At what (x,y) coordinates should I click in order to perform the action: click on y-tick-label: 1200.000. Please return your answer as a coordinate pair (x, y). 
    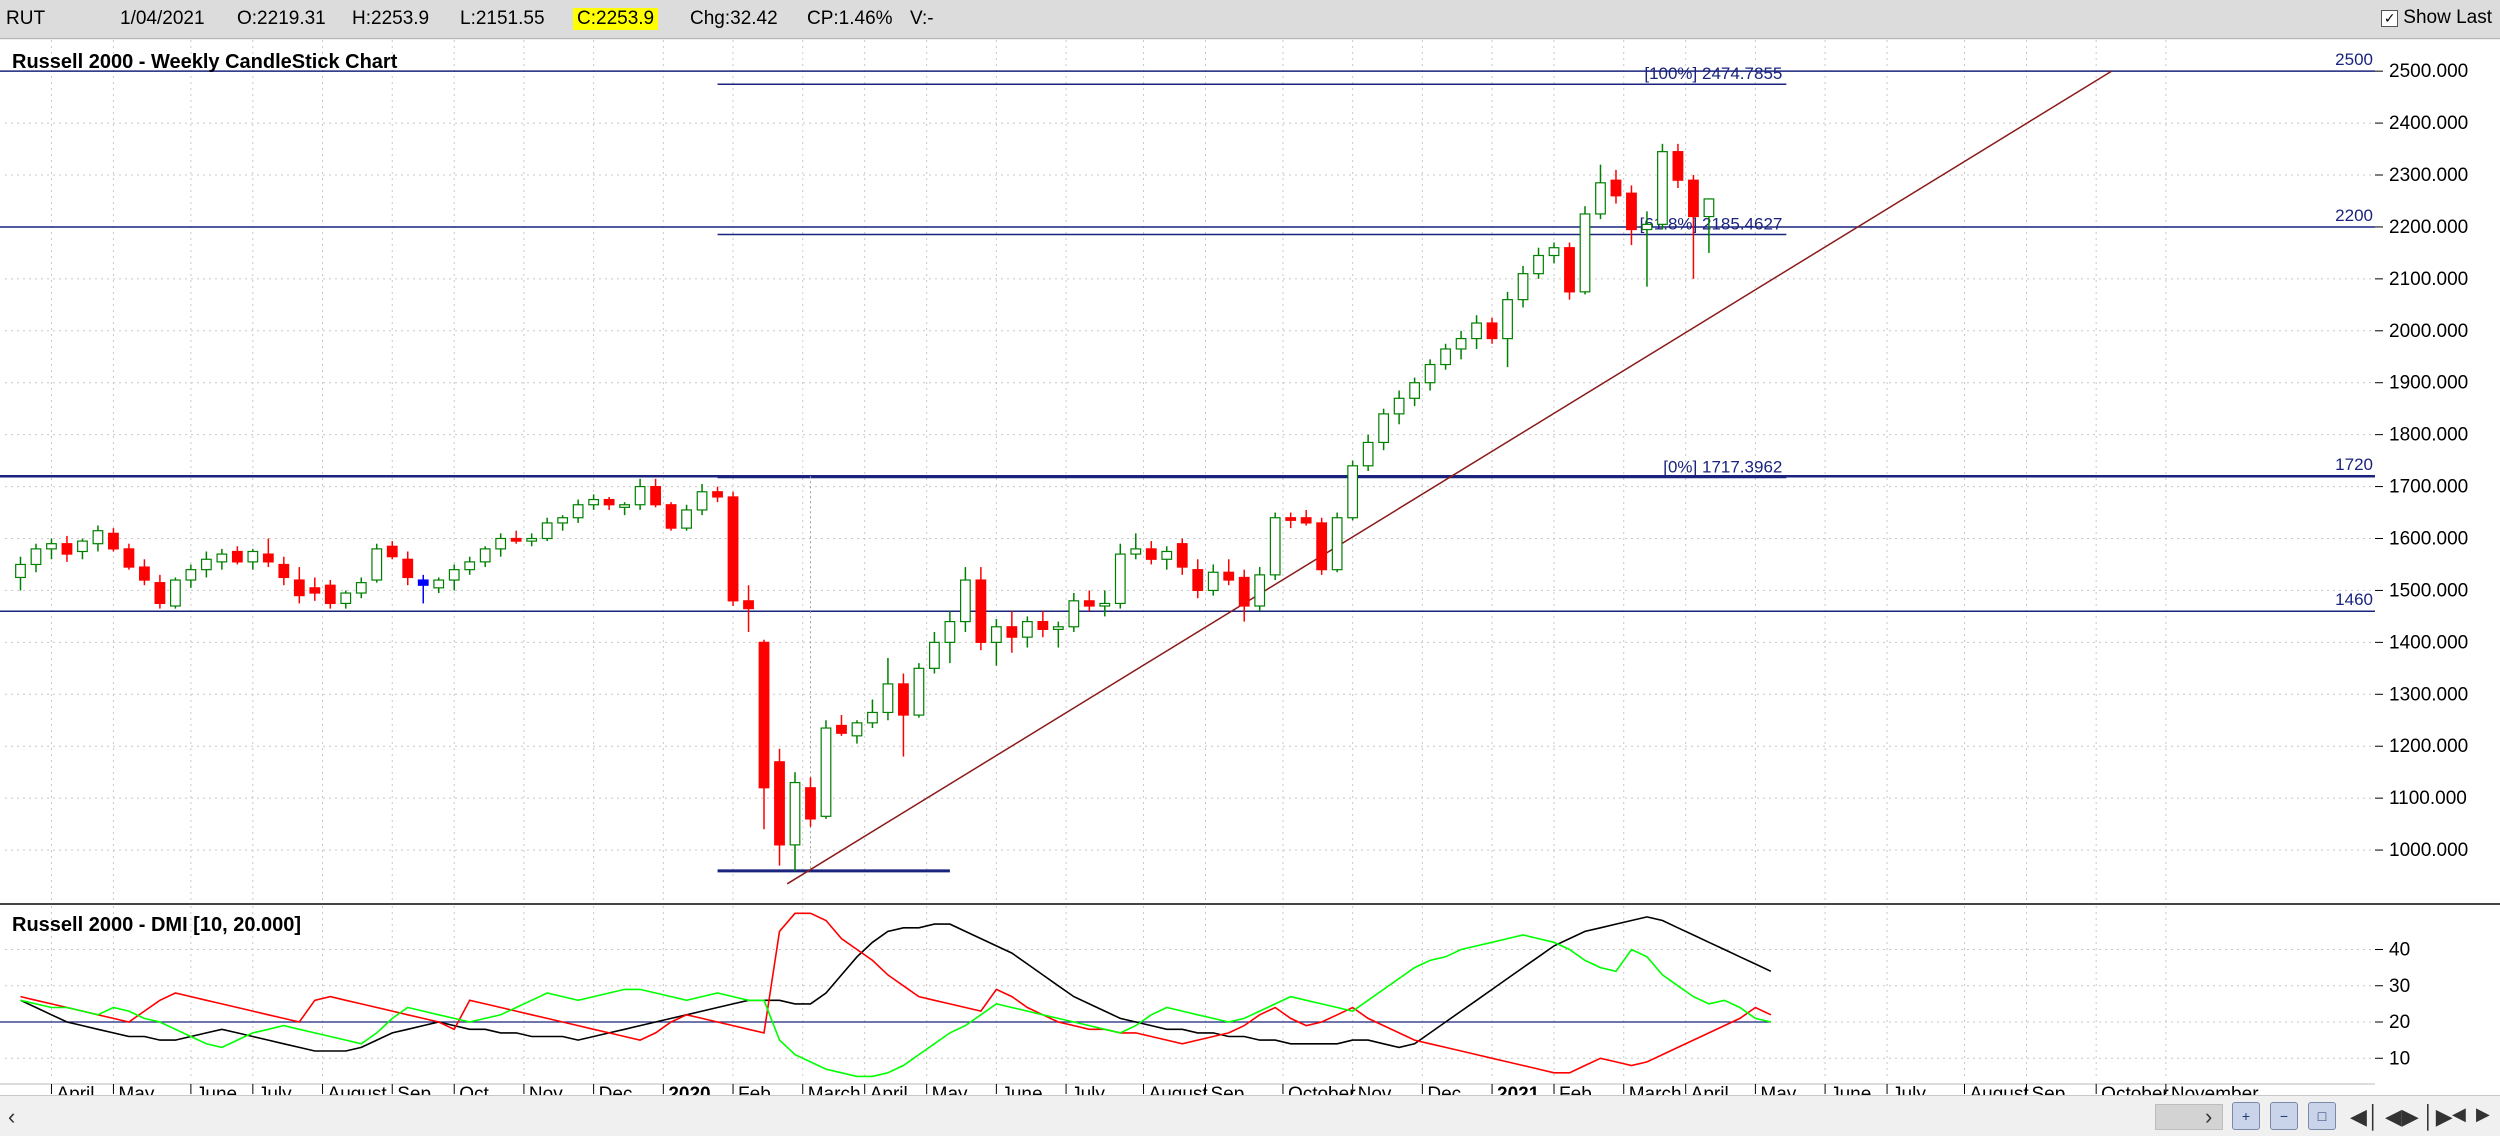
    Looking at the image, I should click on (2428, 746).